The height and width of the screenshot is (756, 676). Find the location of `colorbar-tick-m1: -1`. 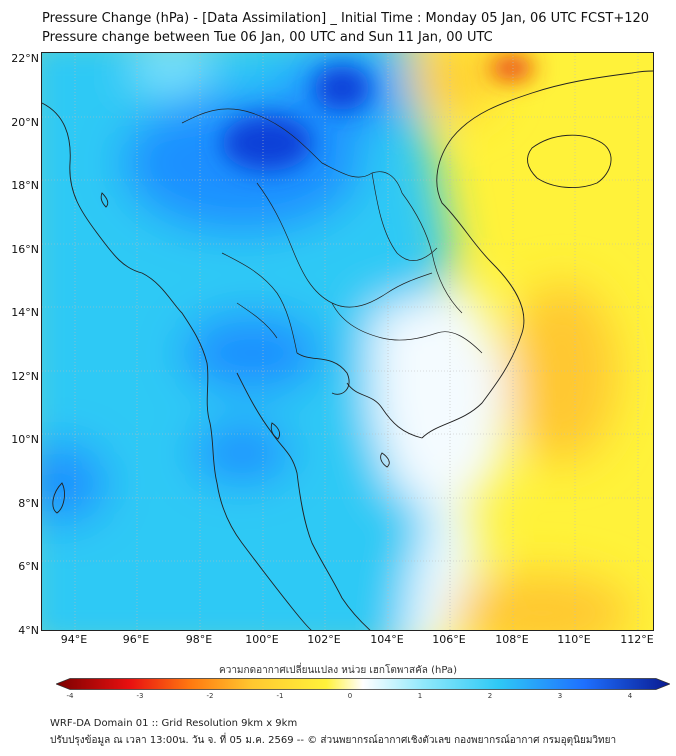

colorbar-tick-m1: -1 is located at coordinates (280, 696).